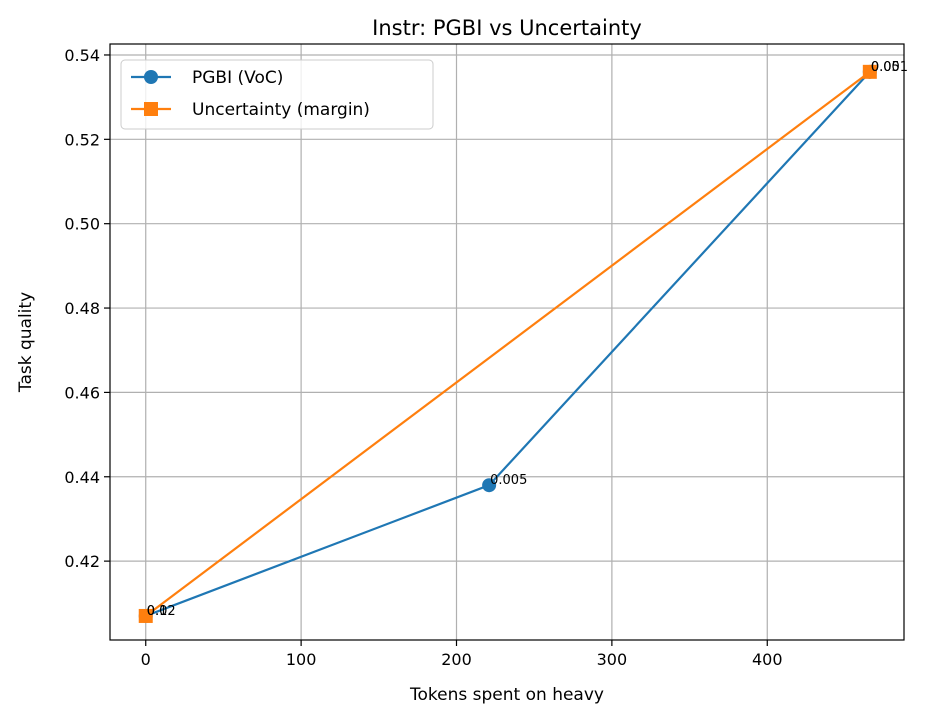 The image size is (934, 721). What do you see at coordinates (82, 308) in the screenshot?
I see `y-tick-label: 0.48` at bounding box center [82, 308].